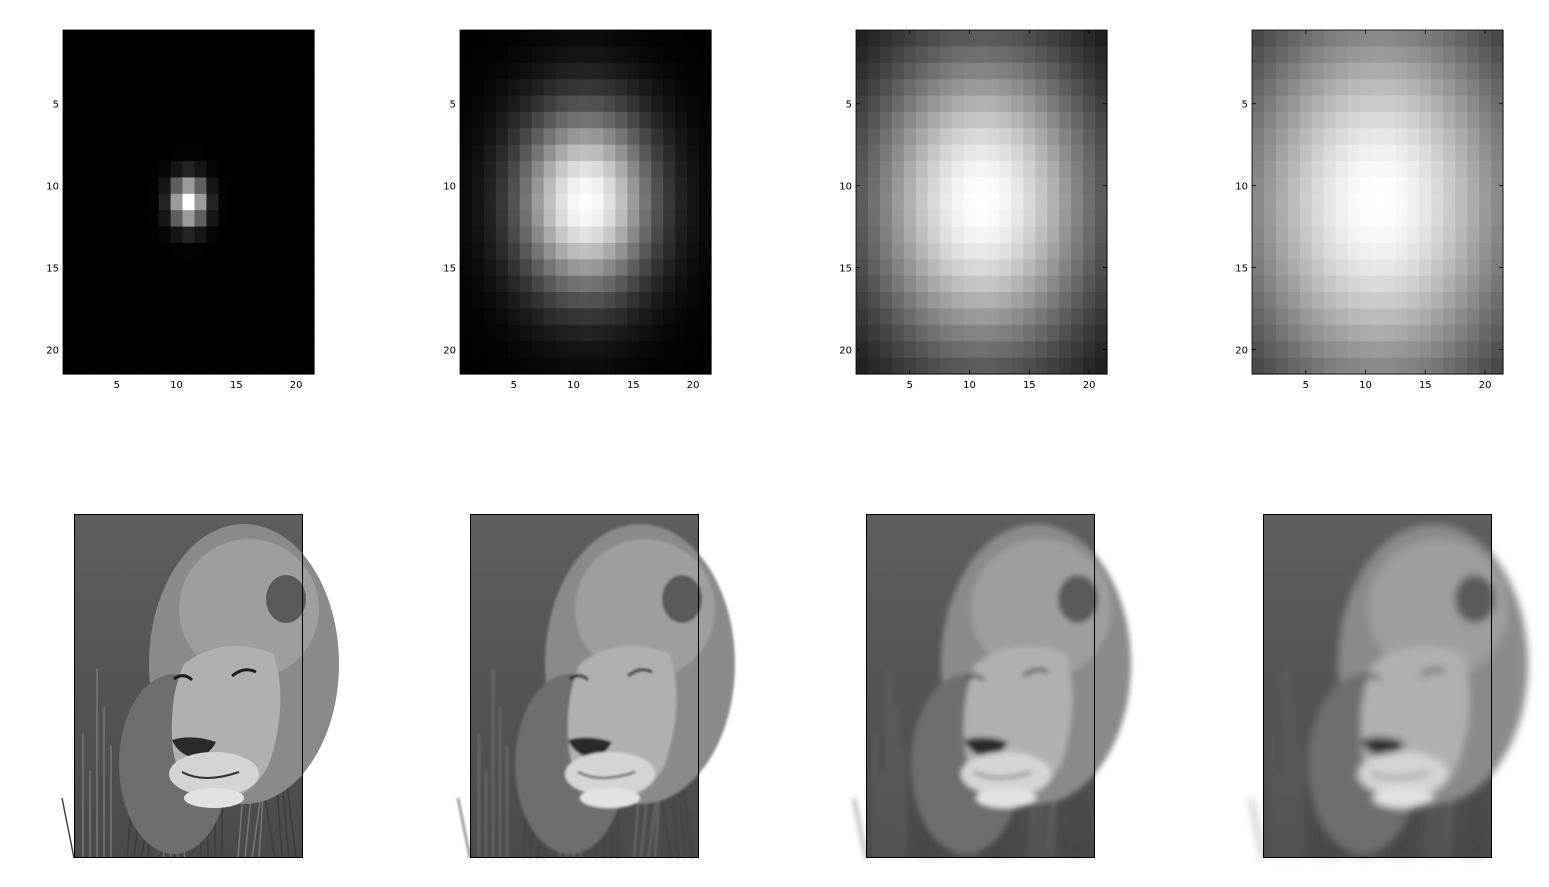 The width and height of the screenshot is (1549, 887). I want to click on y-tick-label: 20, so click(449, 350).